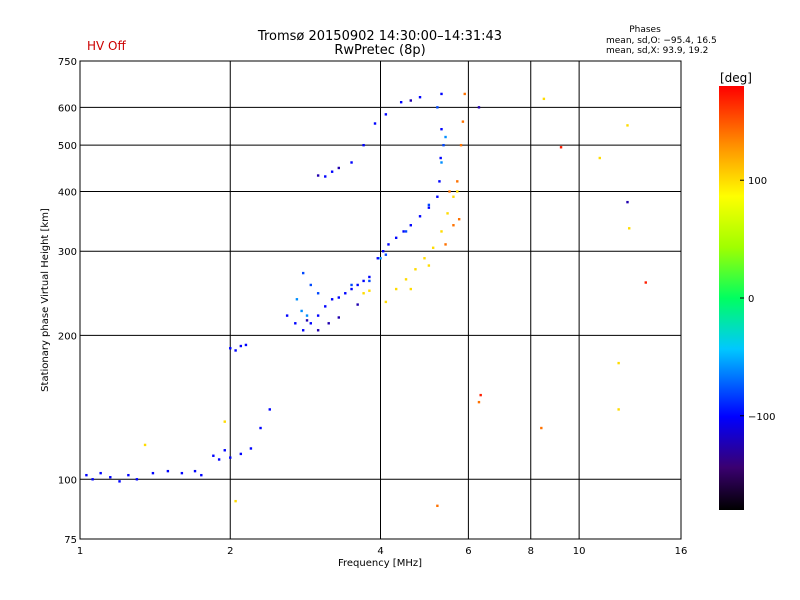  What do you see at coordinates (468, 551) in the screenshot?
I see `x-tick-label: 6` at bounding box center [468, 551].